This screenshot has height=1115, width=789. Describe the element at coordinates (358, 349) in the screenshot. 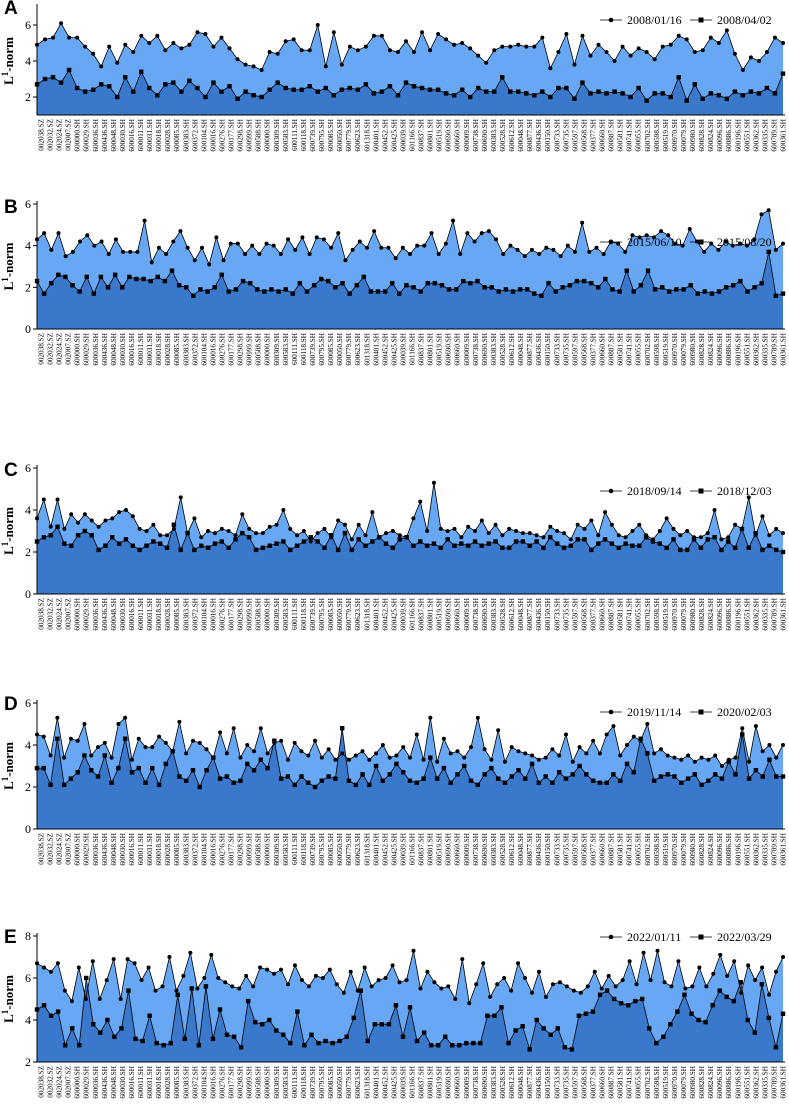

I see `x-tick-label: 600623.SH` at that location.